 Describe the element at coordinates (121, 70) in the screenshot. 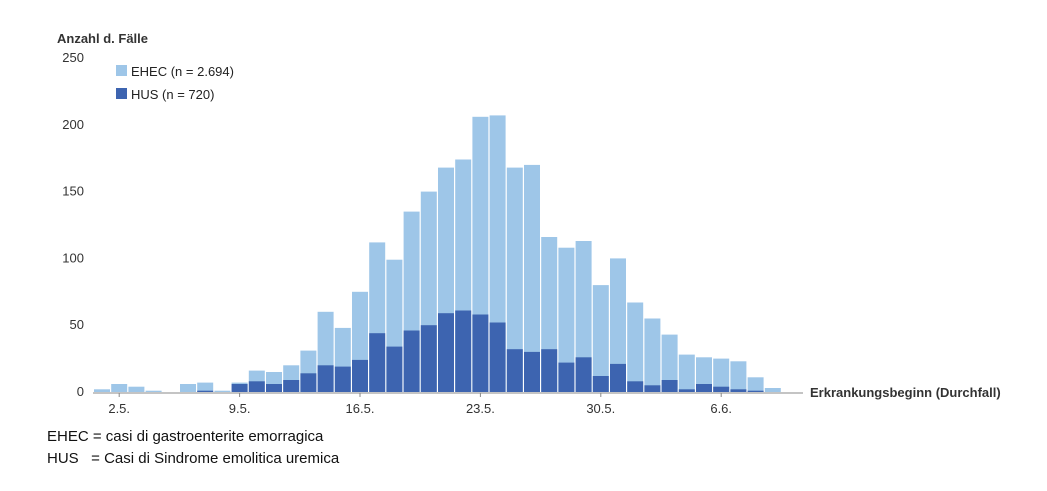

I see `legend-swatch-ehec` at that location.